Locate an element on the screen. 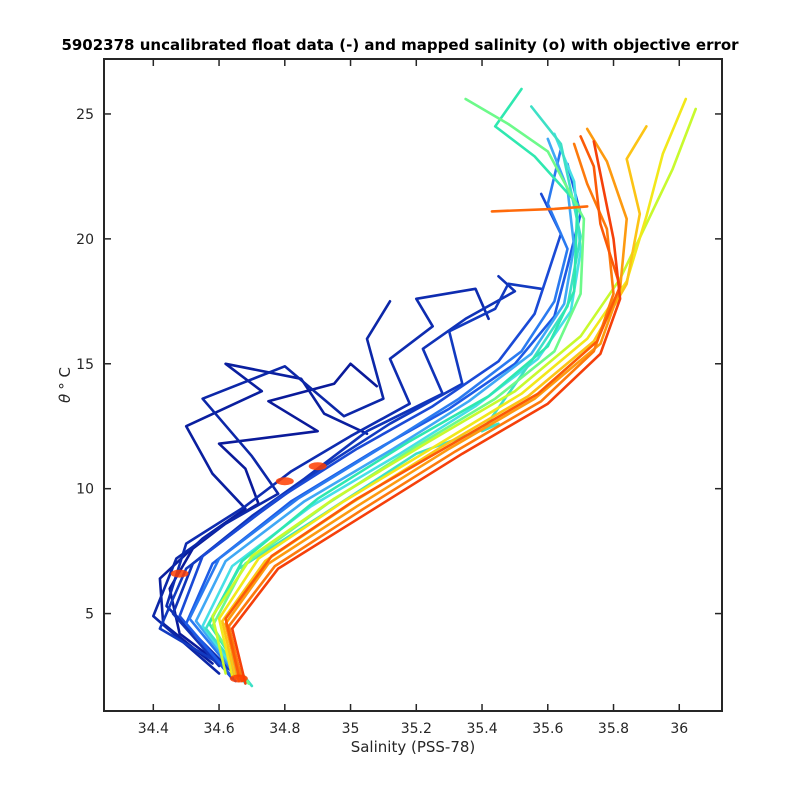 The image size is (800, 800). y-tick-label-1: 5 is located at coordinates (89, 615).